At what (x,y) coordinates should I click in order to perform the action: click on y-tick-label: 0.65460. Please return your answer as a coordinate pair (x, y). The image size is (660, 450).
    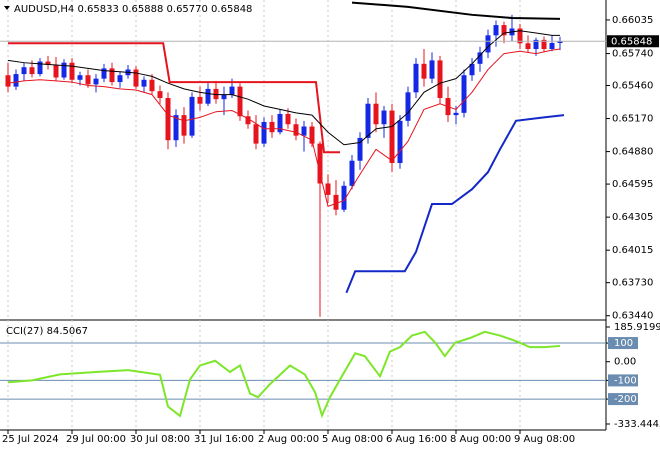
    Looking at the image, I should click on (632, 85).